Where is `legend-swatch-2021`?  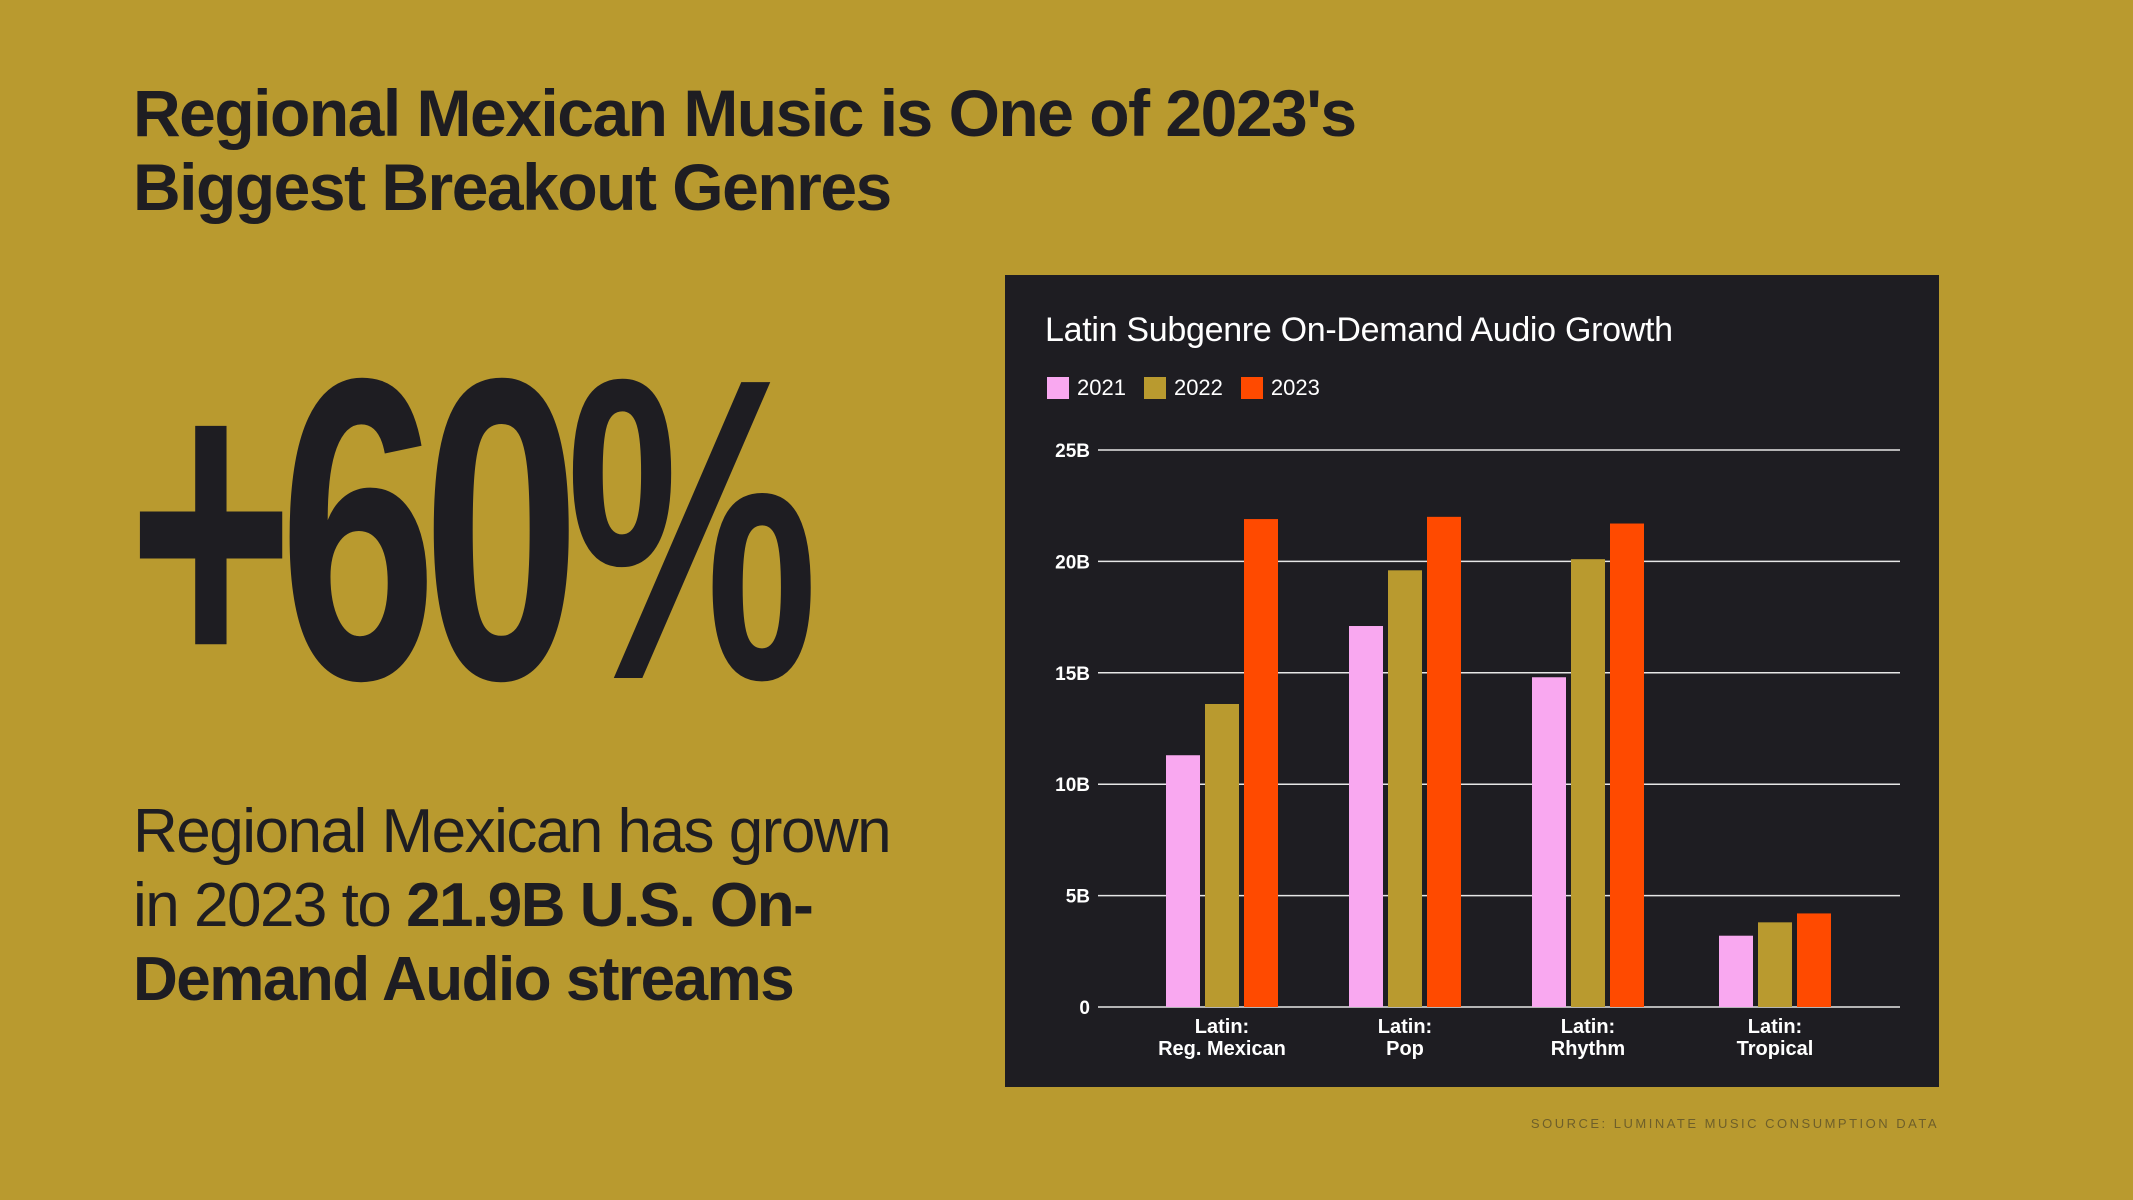
legend-swatch-2021 is located at coordinates (1058, 388).